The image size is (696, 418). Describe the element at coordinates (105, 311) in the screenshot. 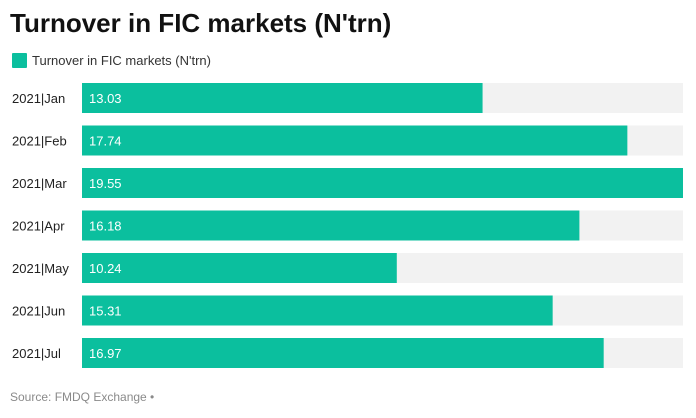

I see `value-label: 15.31` at that location.